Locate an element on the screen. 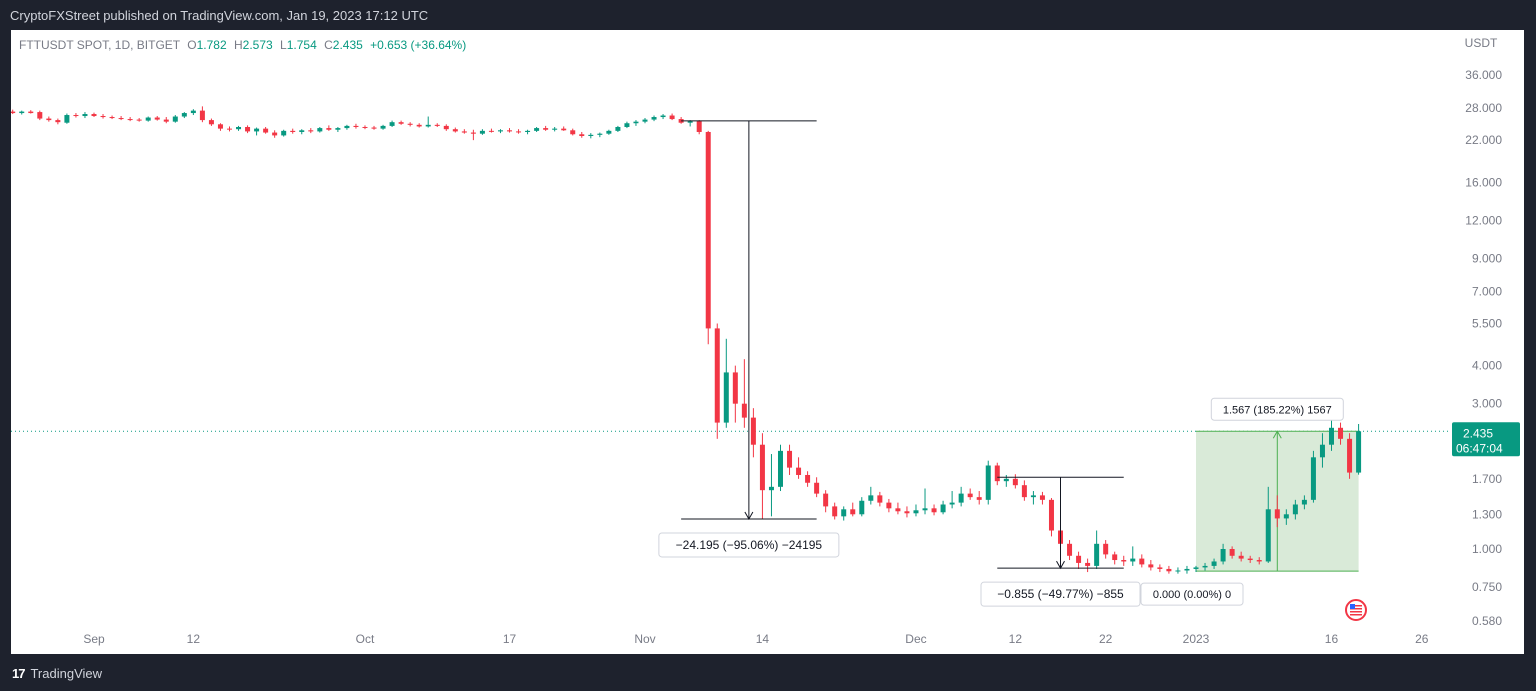 This screenshot has height=691, width=1536. last-price-value: 2.435 is located at coordinates (1478, 433).